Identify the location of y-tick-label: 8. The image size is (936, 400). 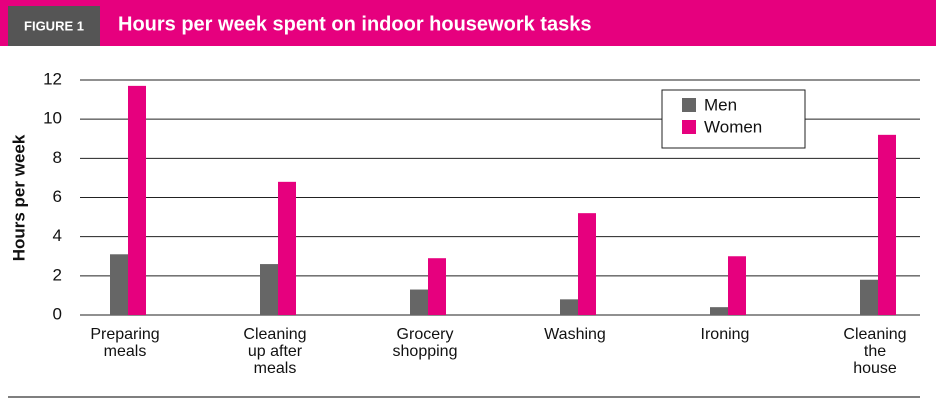
(57, 157).